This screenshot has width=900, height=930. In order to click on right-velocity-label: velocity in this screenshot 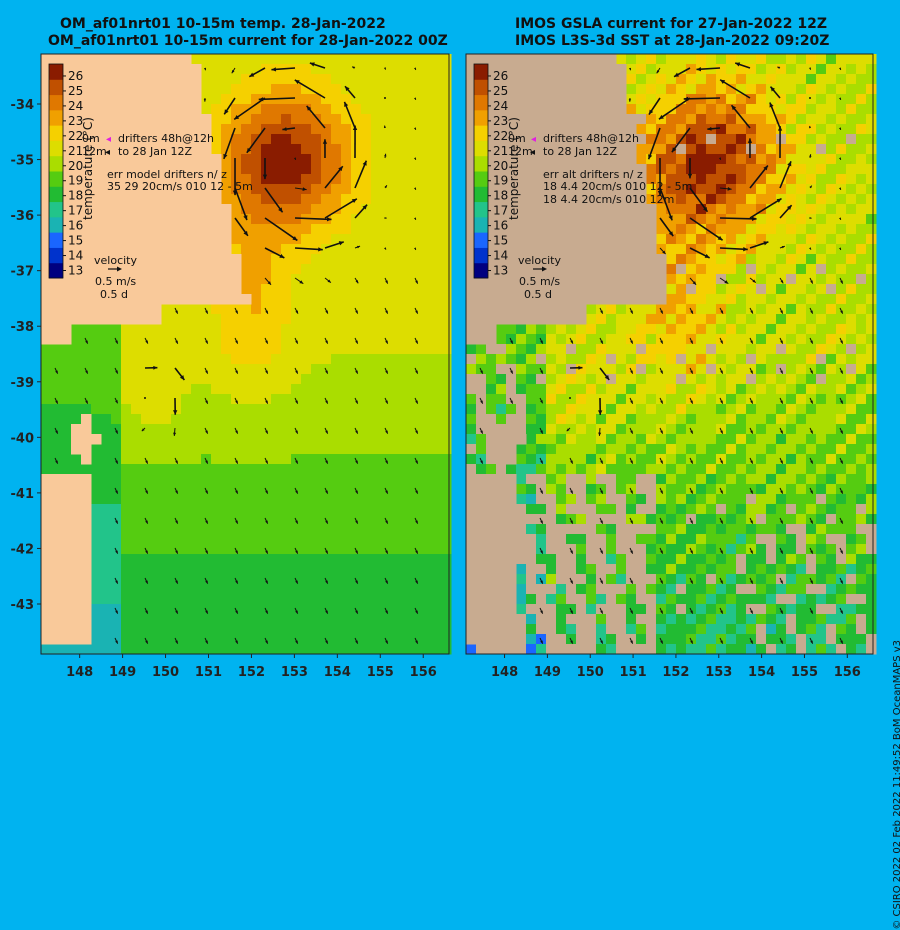, I will do `click(539, 260)`.